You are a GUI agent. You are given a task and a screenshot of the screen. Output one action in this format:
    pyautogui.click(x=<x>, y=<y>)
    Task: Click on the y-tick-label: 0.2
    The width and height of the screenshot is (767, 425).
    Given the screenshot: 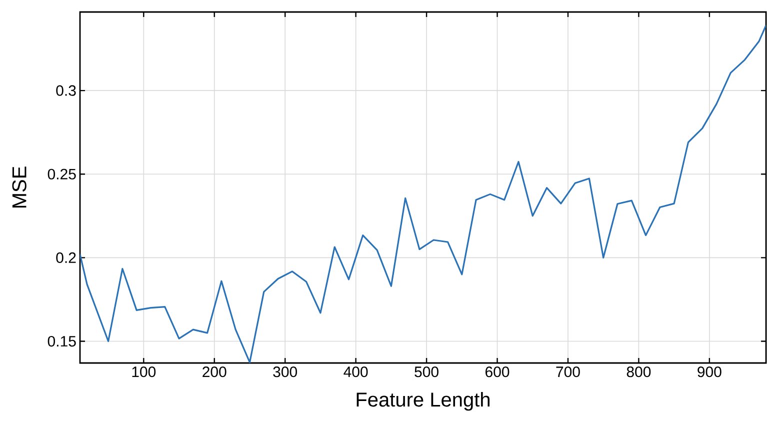 What is the action you would take?
    pyautogui.click(x=66, y=258)
    